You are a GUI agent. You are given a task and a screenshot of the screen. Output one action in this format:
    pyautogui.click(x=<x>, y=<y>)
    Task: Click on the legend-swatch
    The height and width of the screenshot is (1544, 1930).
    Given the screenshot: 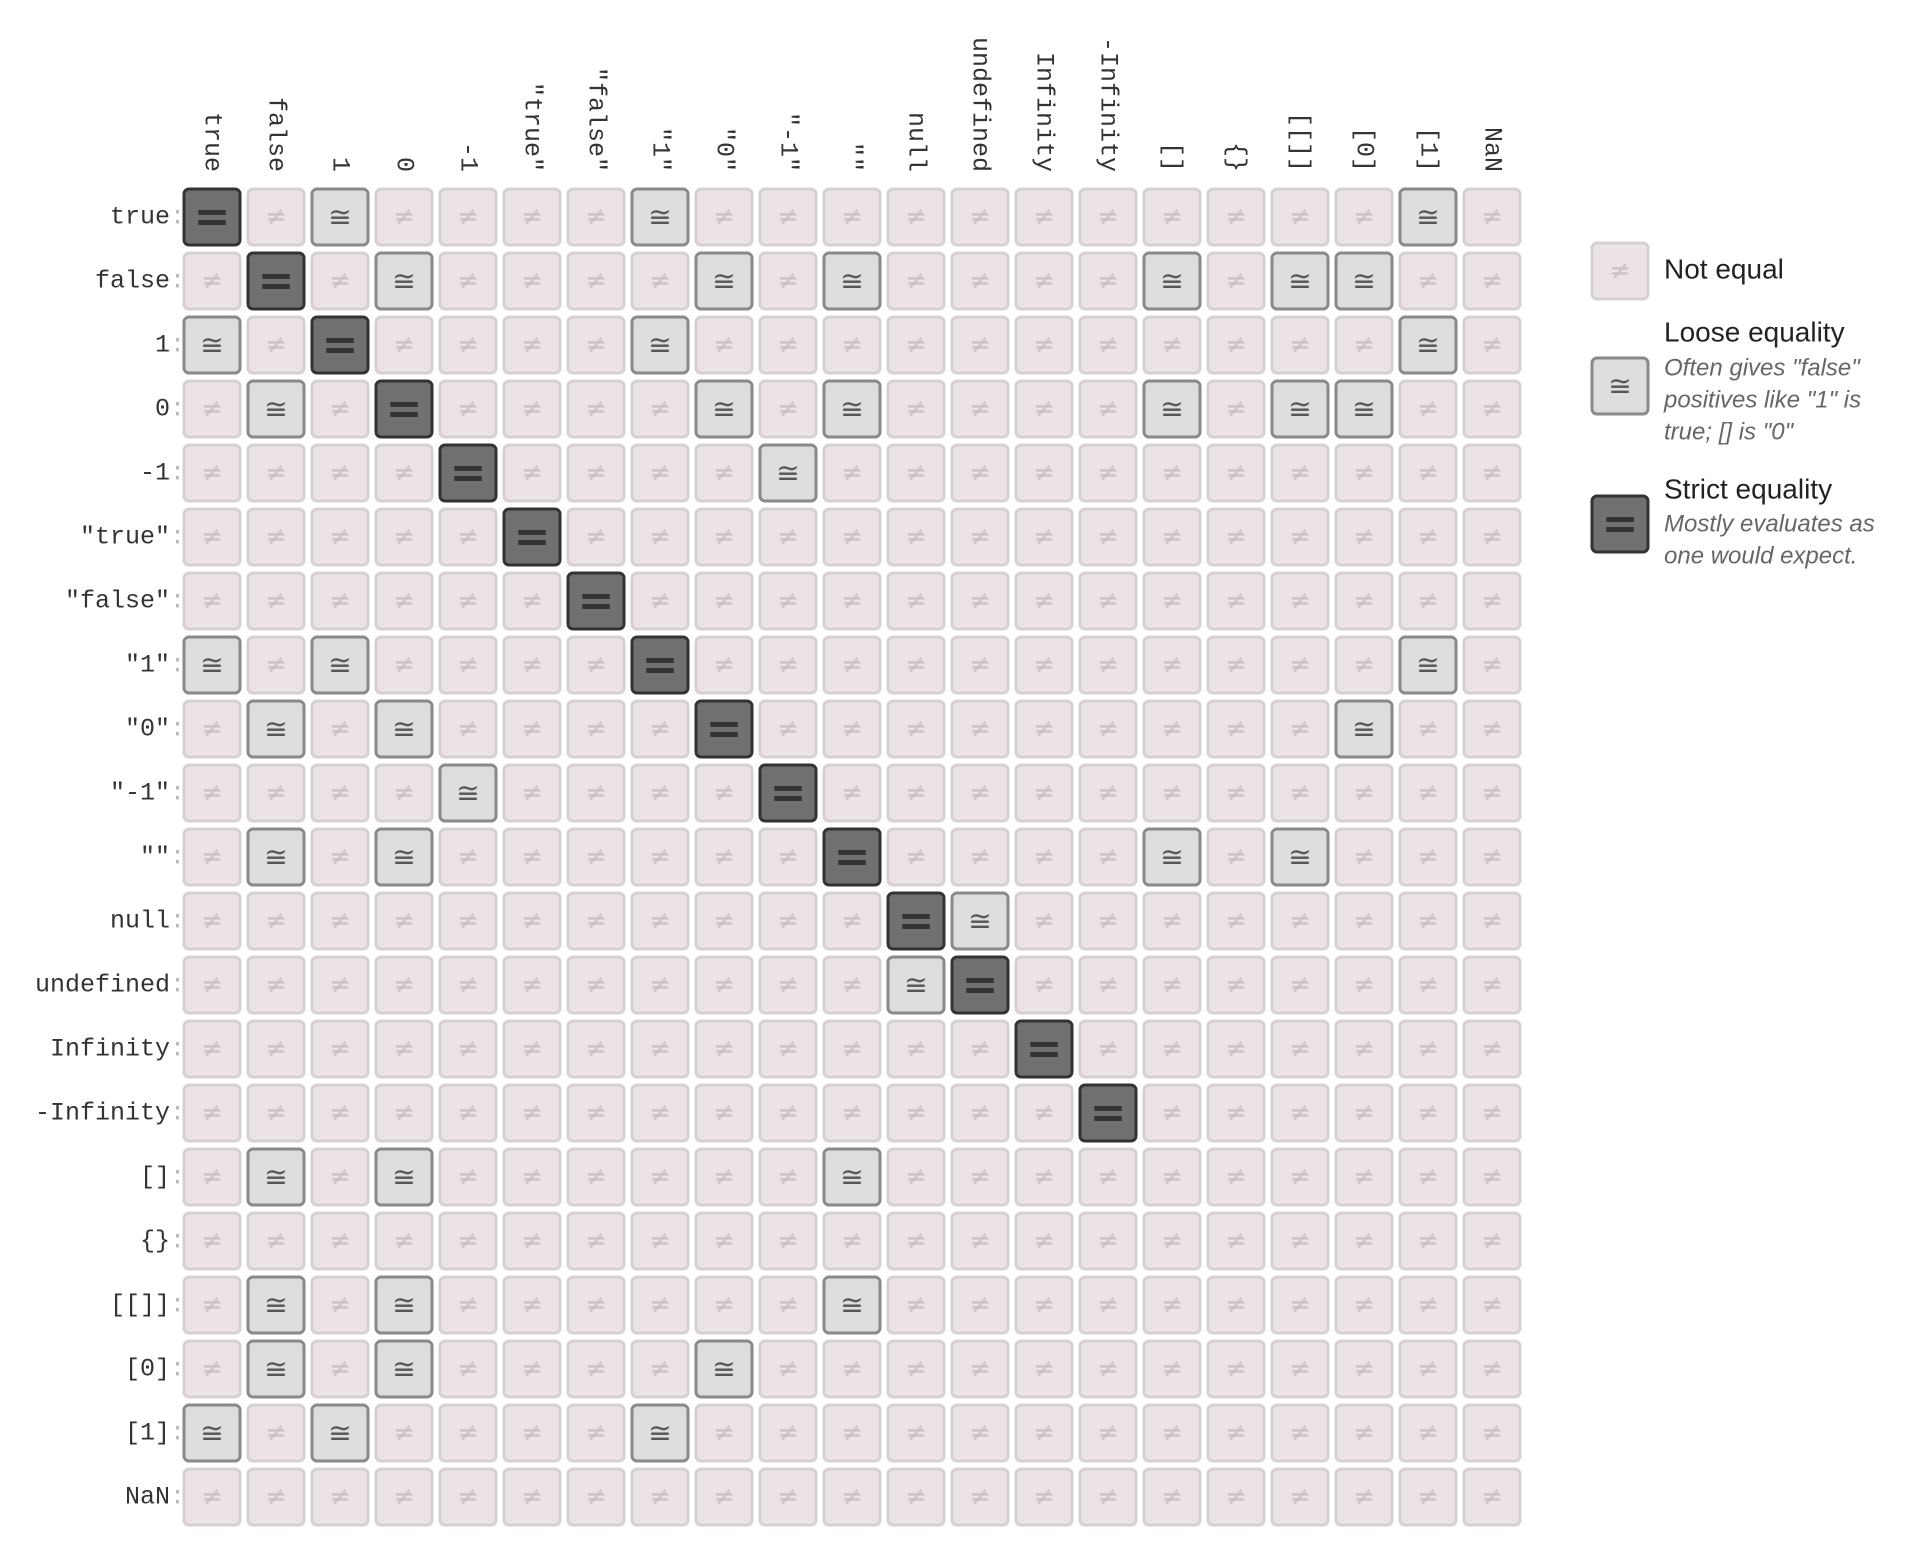 What is the action you would take?
    pyautogui.click(x=1620, y=271)
    